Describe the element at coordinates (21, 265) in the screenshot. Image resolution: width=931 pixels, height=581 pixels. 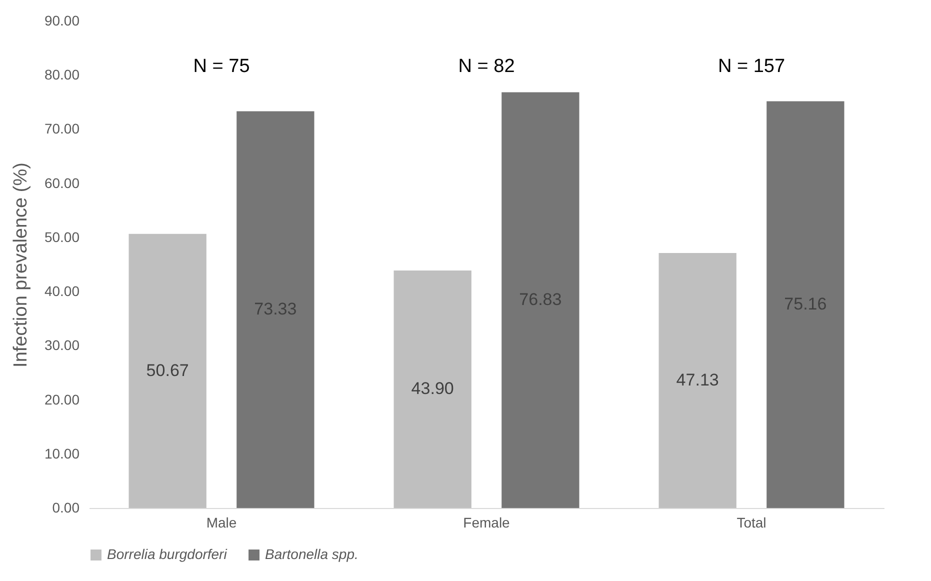
I see `y-axis-title: Infection prevalence (%)` at that location.